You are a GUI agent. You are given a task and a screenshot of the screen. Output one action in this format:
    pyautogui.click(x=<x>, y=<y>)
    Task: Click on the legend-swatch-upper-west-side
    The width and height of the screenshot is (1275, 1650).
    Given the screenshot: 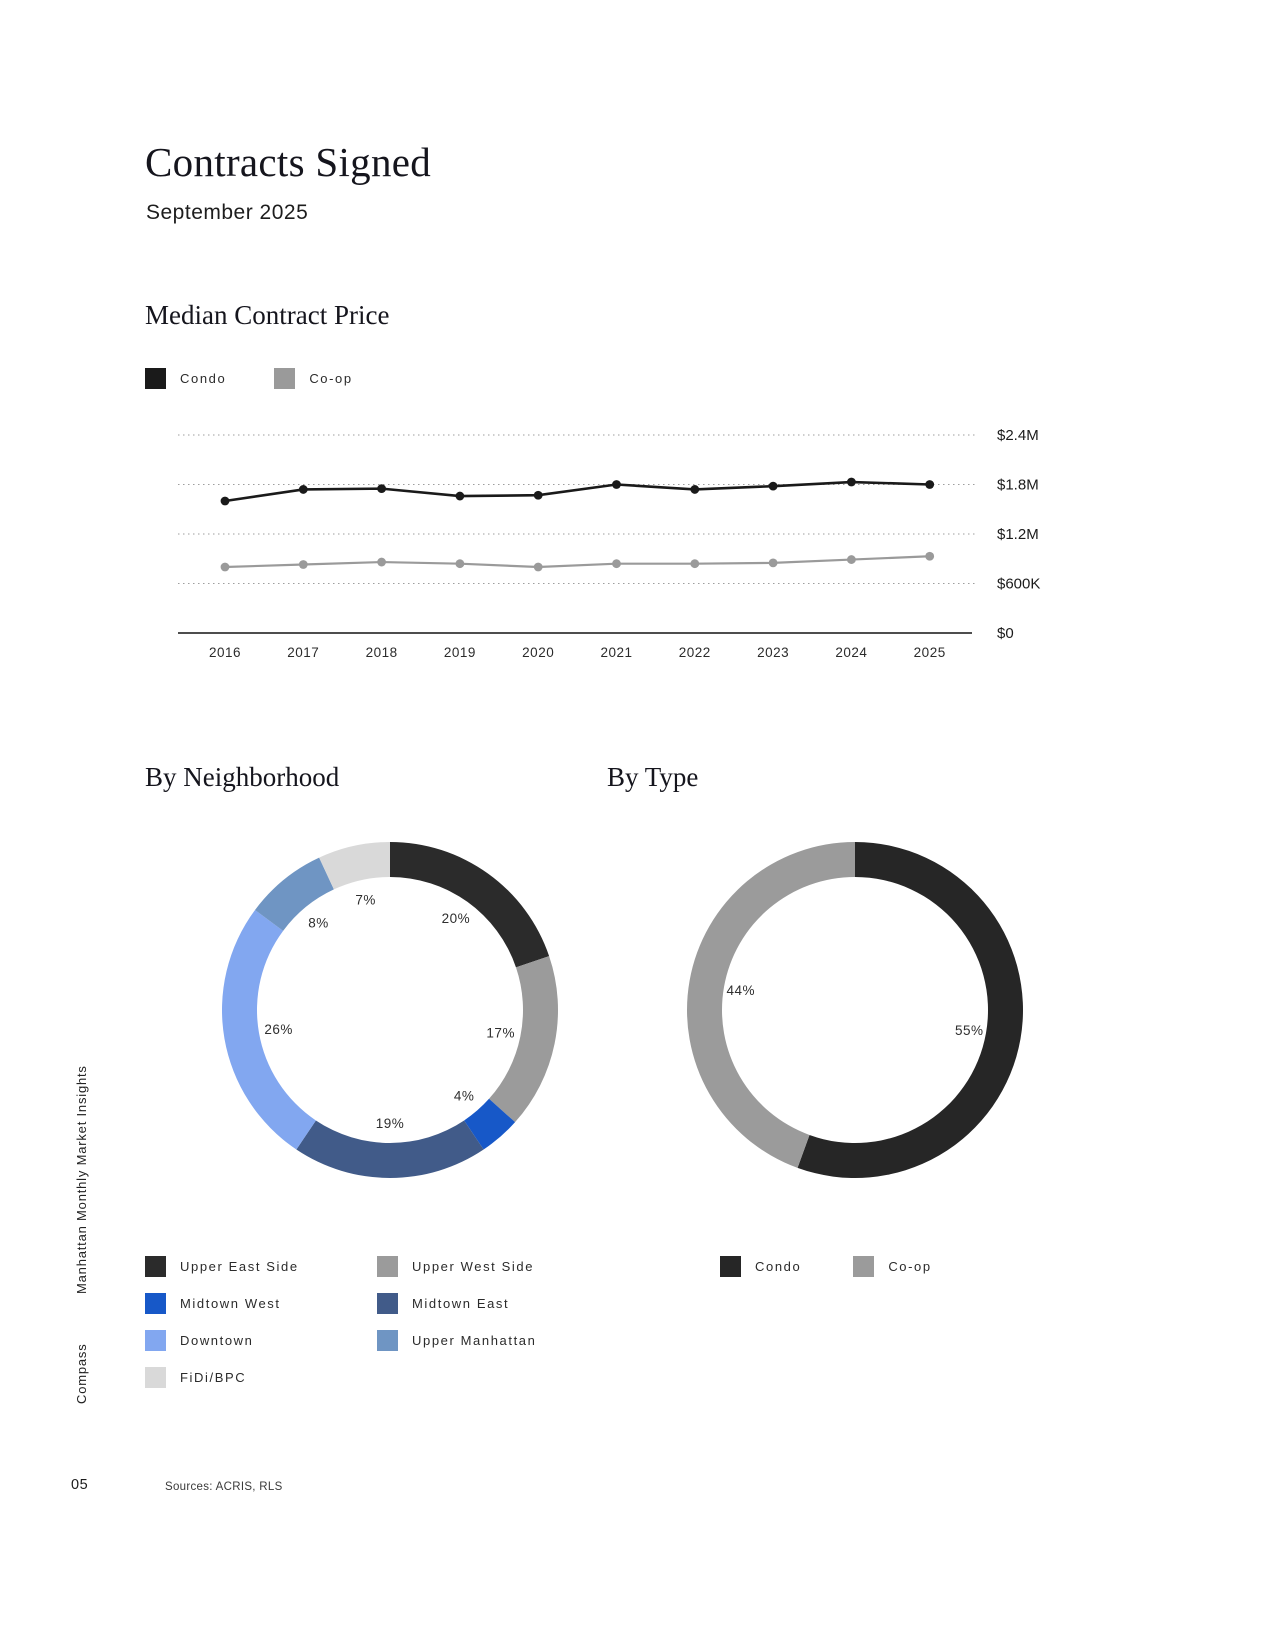 What is the action you would take?
    pyautogui.click(x=387, y=1266)
    